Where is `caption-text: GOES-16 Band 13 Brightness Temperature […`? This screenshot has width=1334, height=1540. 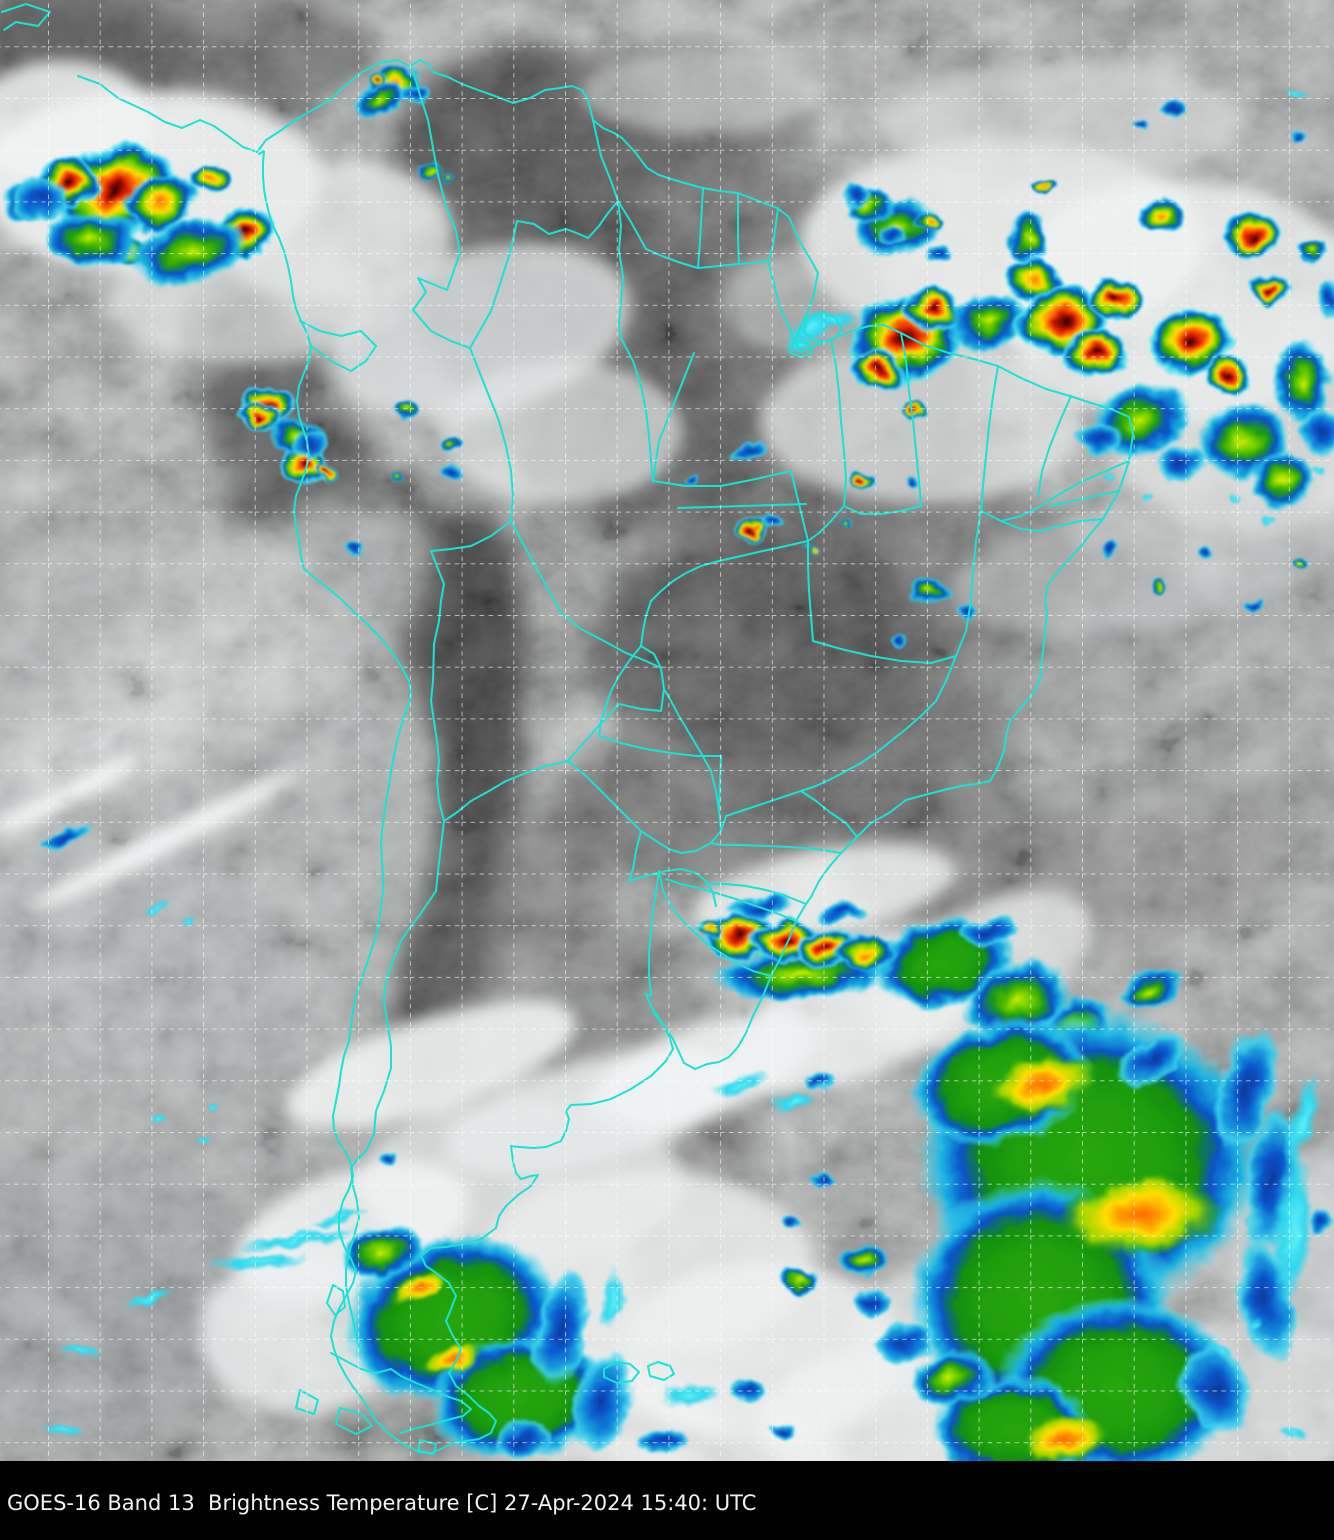 caption-text: GOES-16 Band 13 Brightness Temperature [… is located at coordinates (382, 1503).